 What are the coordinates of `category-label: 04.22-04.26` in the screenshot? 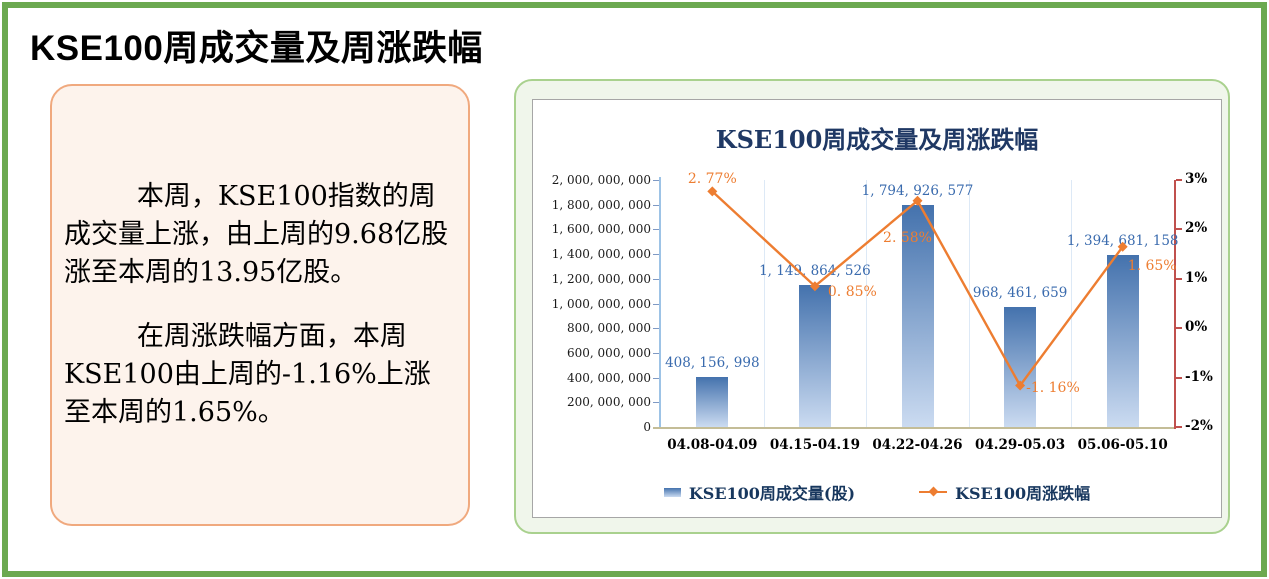 It's located at (917, 445).